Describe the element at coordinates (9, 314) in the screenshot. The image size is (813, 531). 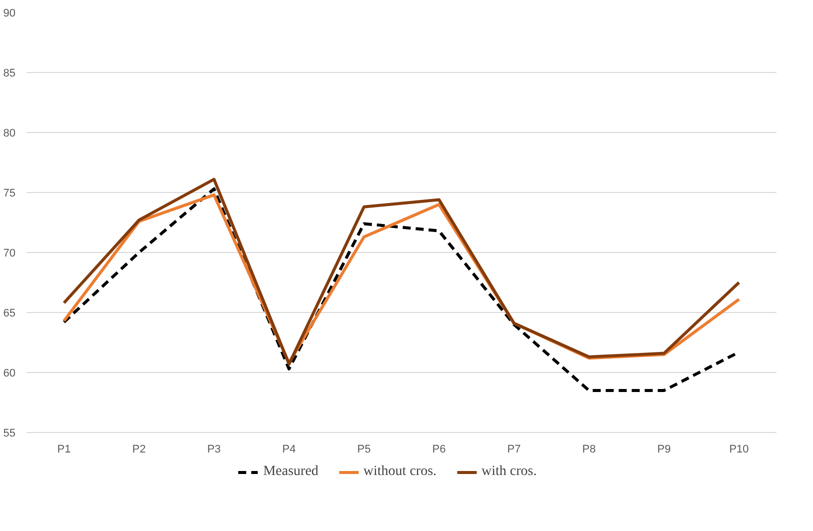
I see `y-tick-label: 65` at that location.